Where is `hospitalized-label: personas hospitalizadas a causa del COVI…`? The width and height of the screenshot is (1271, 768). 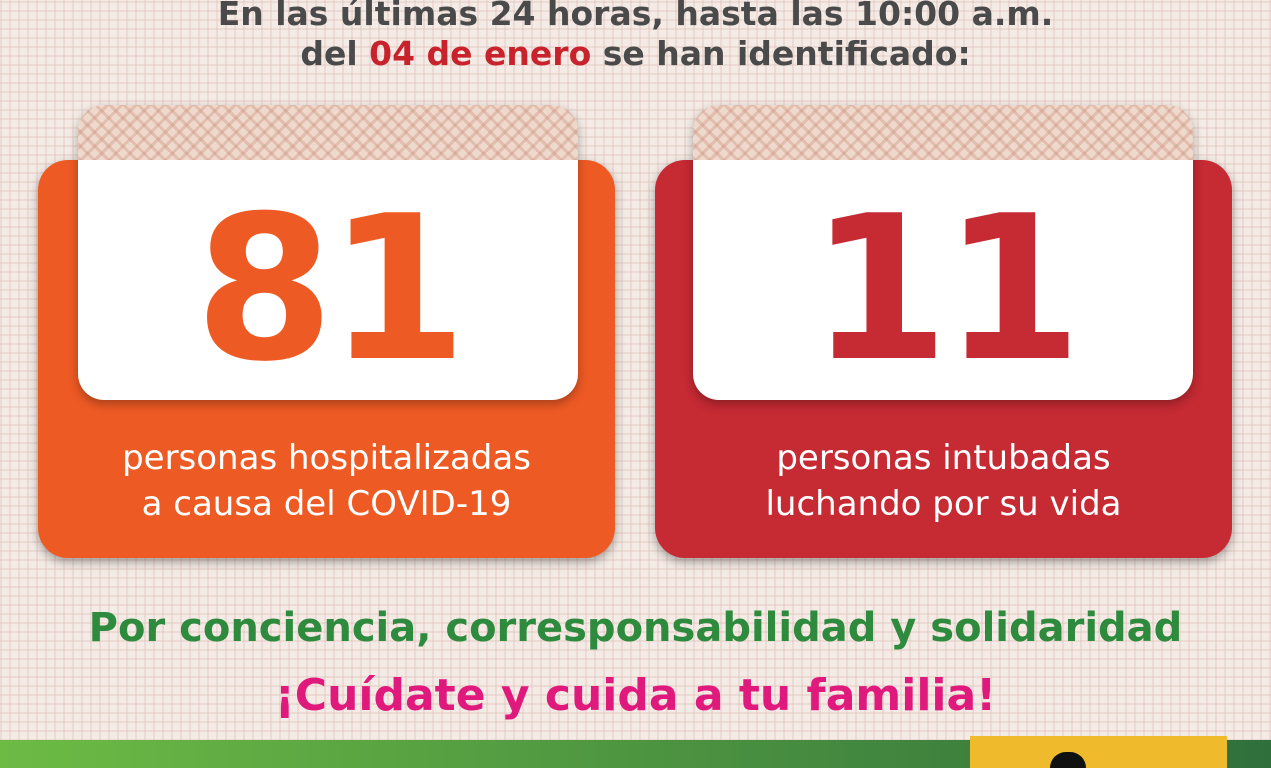
hospitalized-label: personas hospitalizadas a causa del COVI… is located at coordinates (326, 481).